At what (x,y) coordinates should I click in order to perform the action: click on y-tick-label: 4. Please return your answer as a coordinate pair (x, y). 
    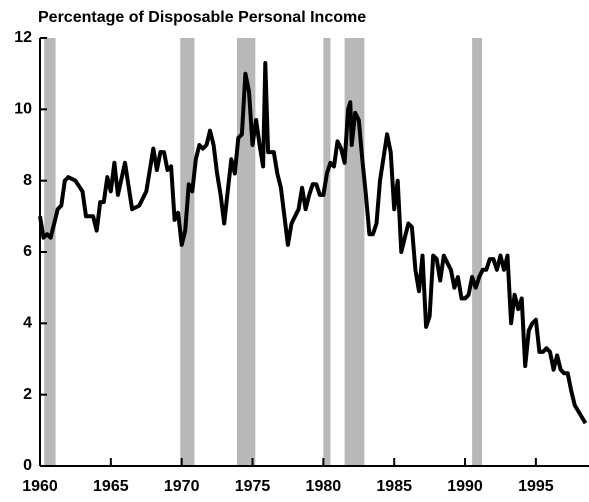
    Looking at the image, I should click on (27, 323).